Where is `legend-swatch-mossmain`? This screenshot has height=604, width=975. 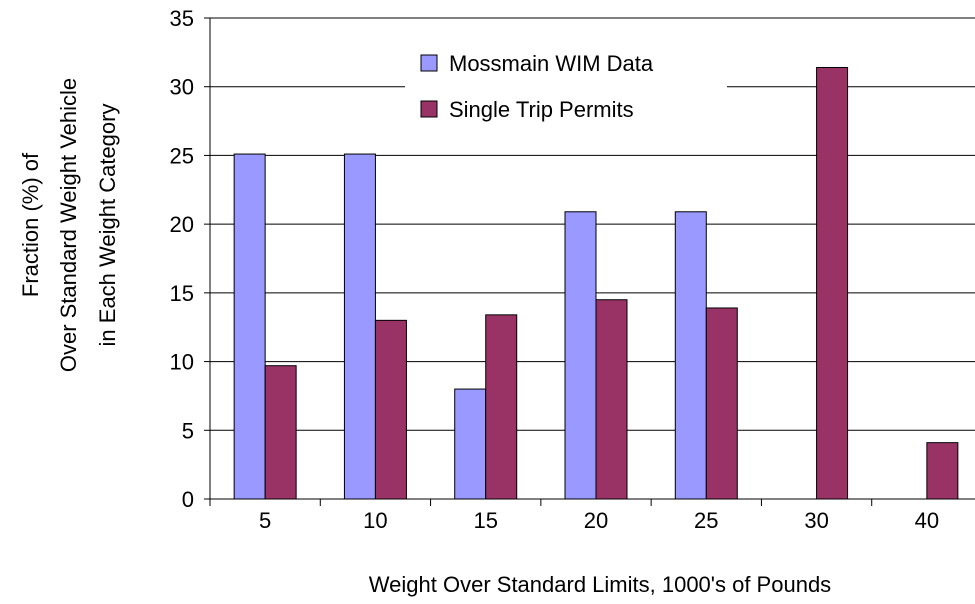
legend-swatch-mossmain is located at coordinates (429, 63).